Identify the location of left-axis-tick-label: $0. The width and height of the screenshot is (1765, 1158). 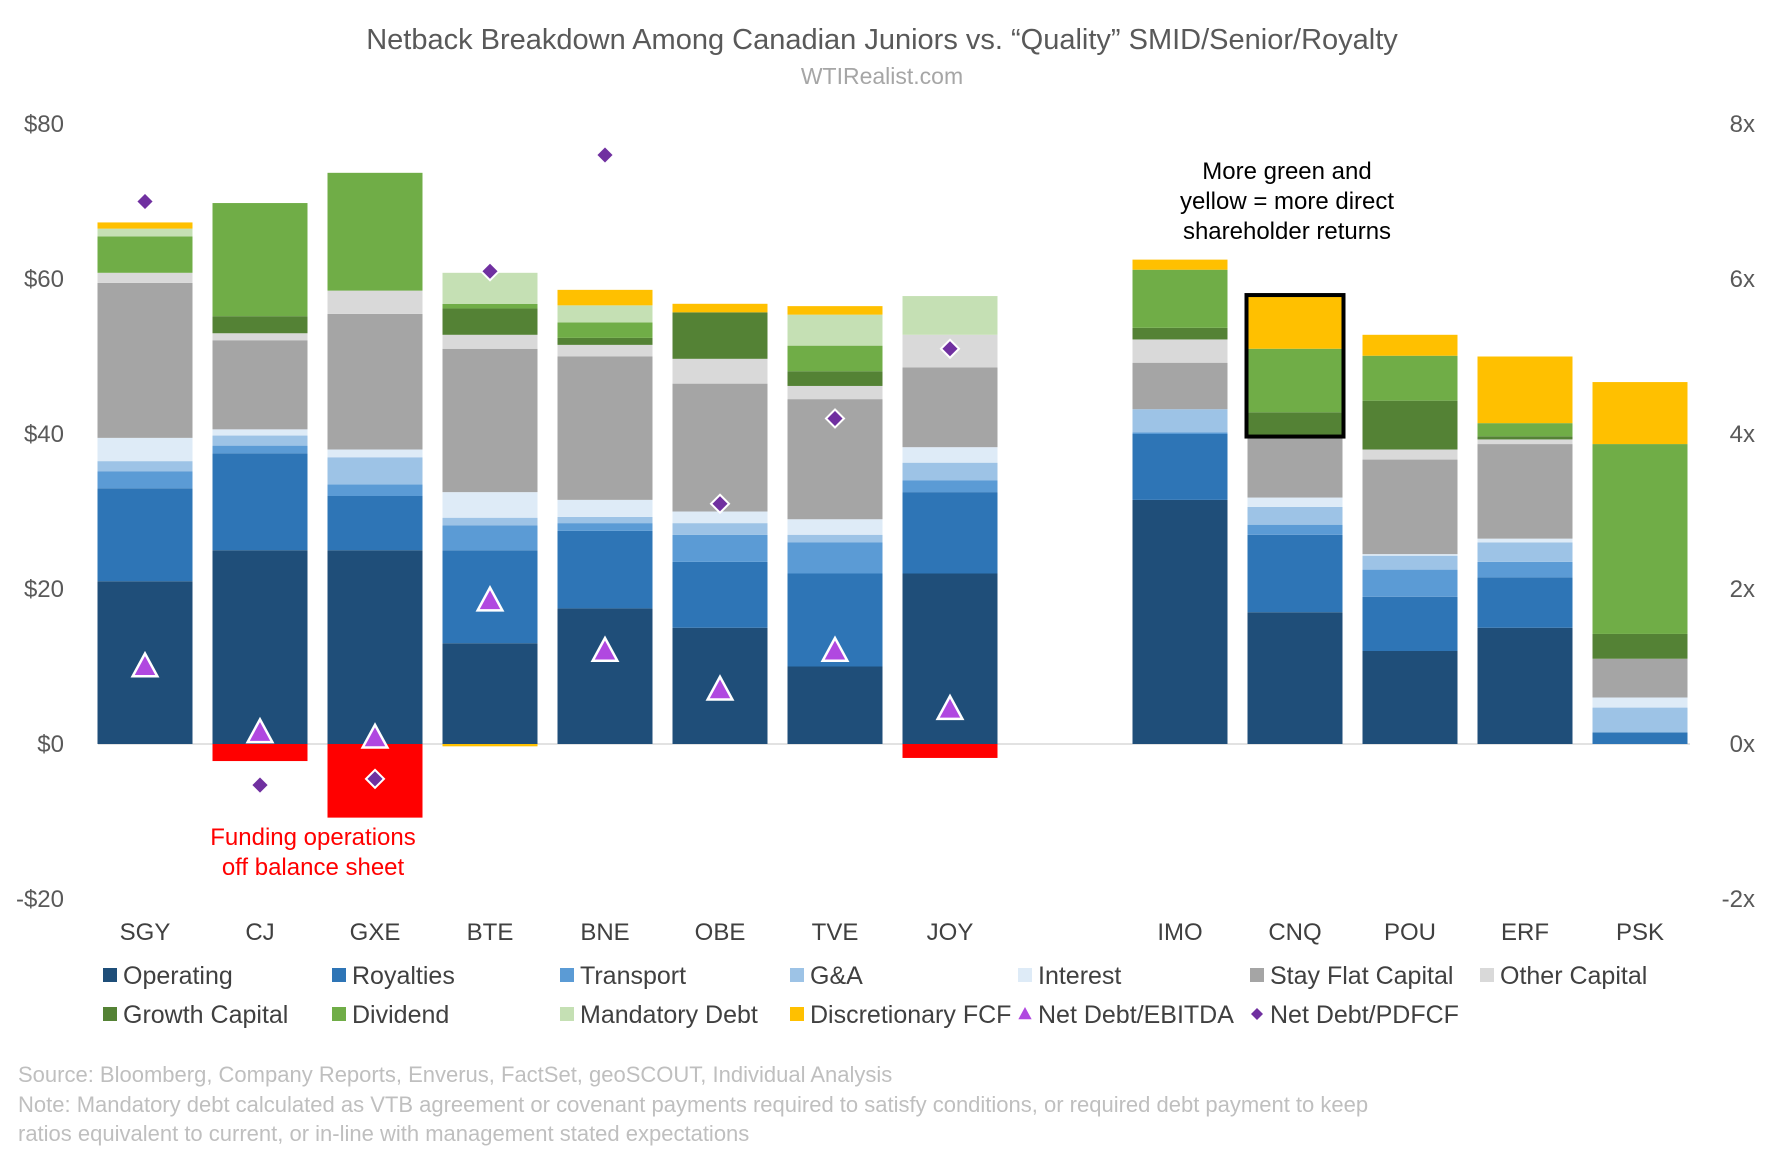
(50, 744).